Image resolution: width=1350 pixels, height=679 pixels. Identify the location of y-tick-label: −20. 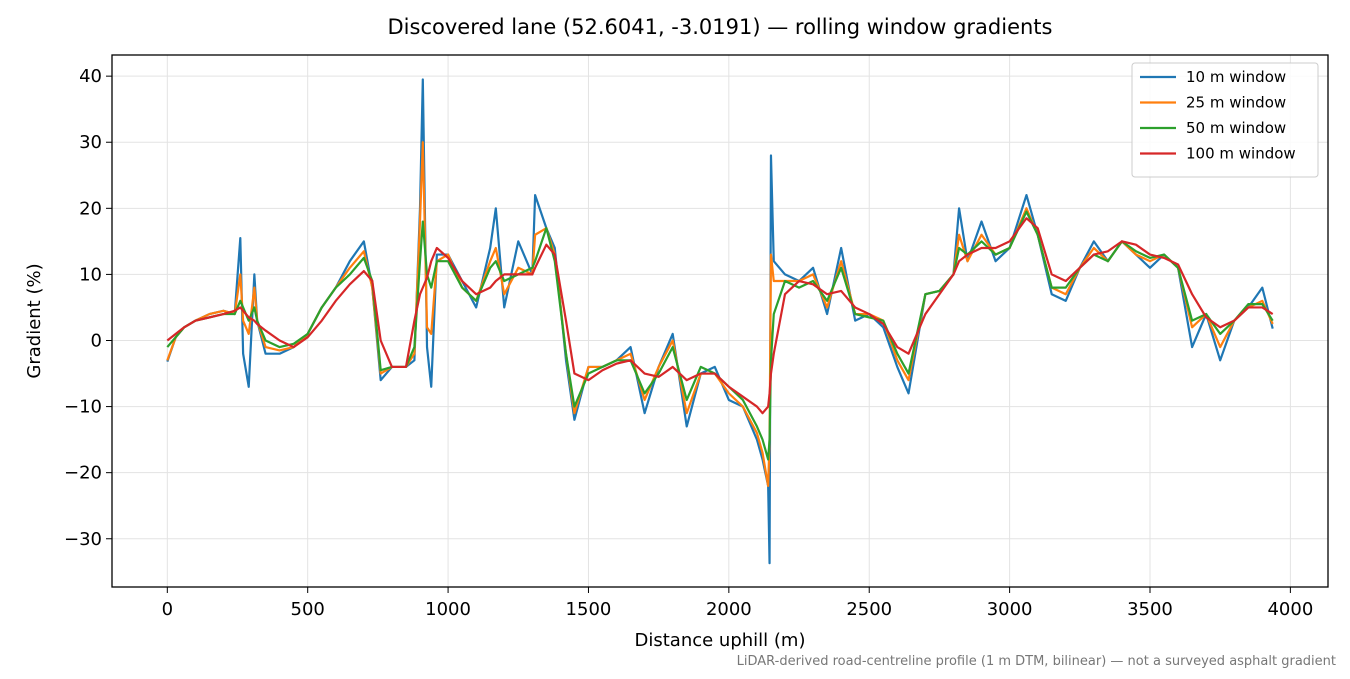
(83, 473).